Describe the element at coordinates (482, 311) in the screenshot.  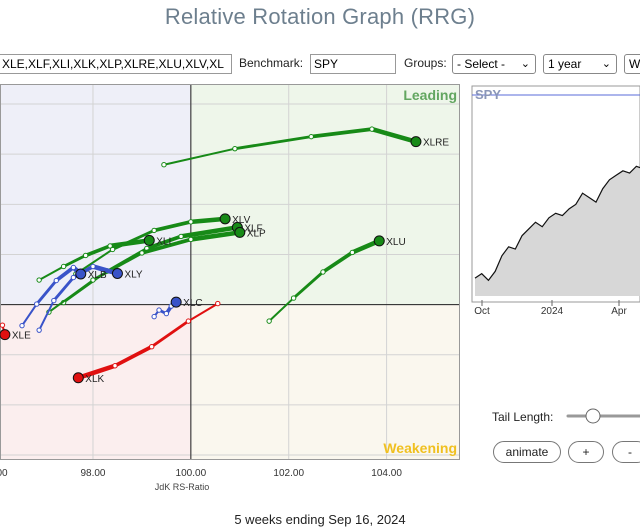
I see `spy-tick-label: Oct` at that location.